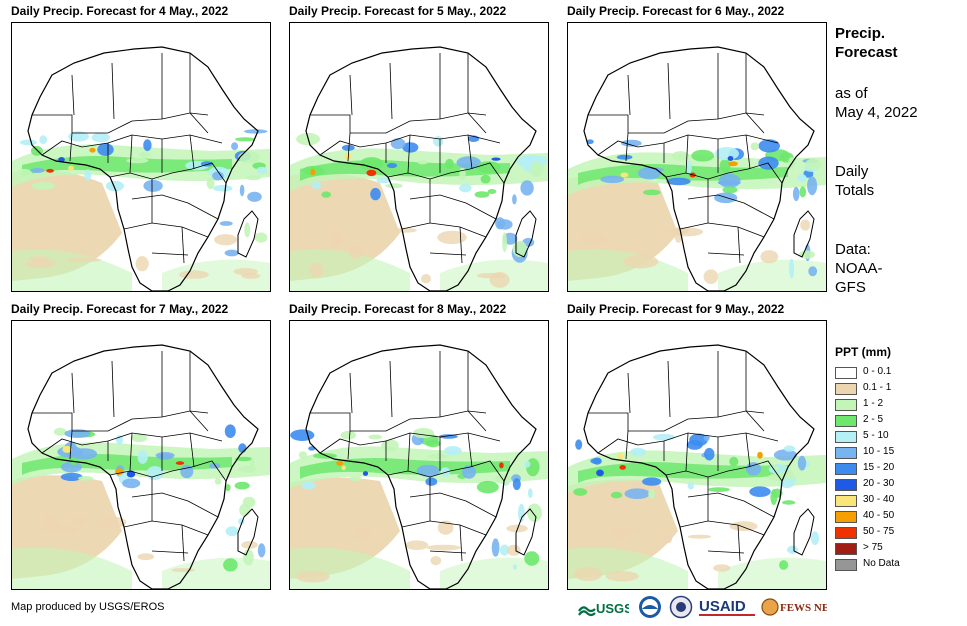  Describe the element at coordinates (897, 485) in the screenshot. I see `legend-item: 20 - 30` at that location.